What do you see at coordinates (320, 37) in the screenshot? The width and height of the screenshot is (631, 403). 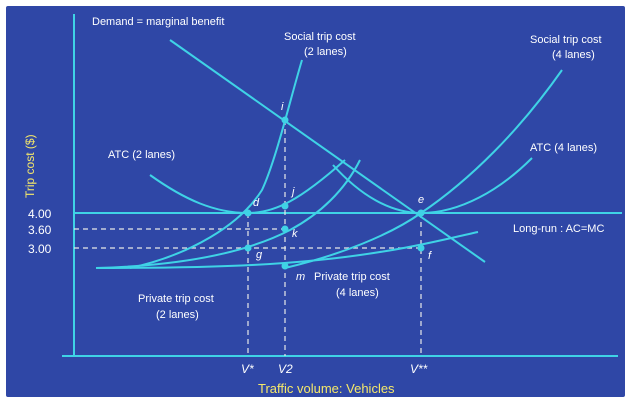 I see `social2-label-line1: Social trip cost` at bounding box center [320, 37].